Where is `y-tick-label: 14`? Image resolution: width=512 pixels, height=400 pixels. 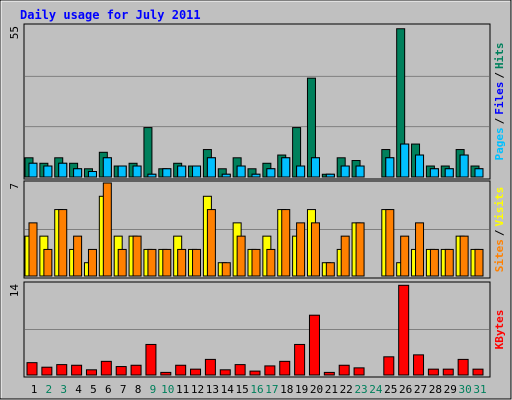
y-tick-label: 14 is located at coordinates (14, 291).